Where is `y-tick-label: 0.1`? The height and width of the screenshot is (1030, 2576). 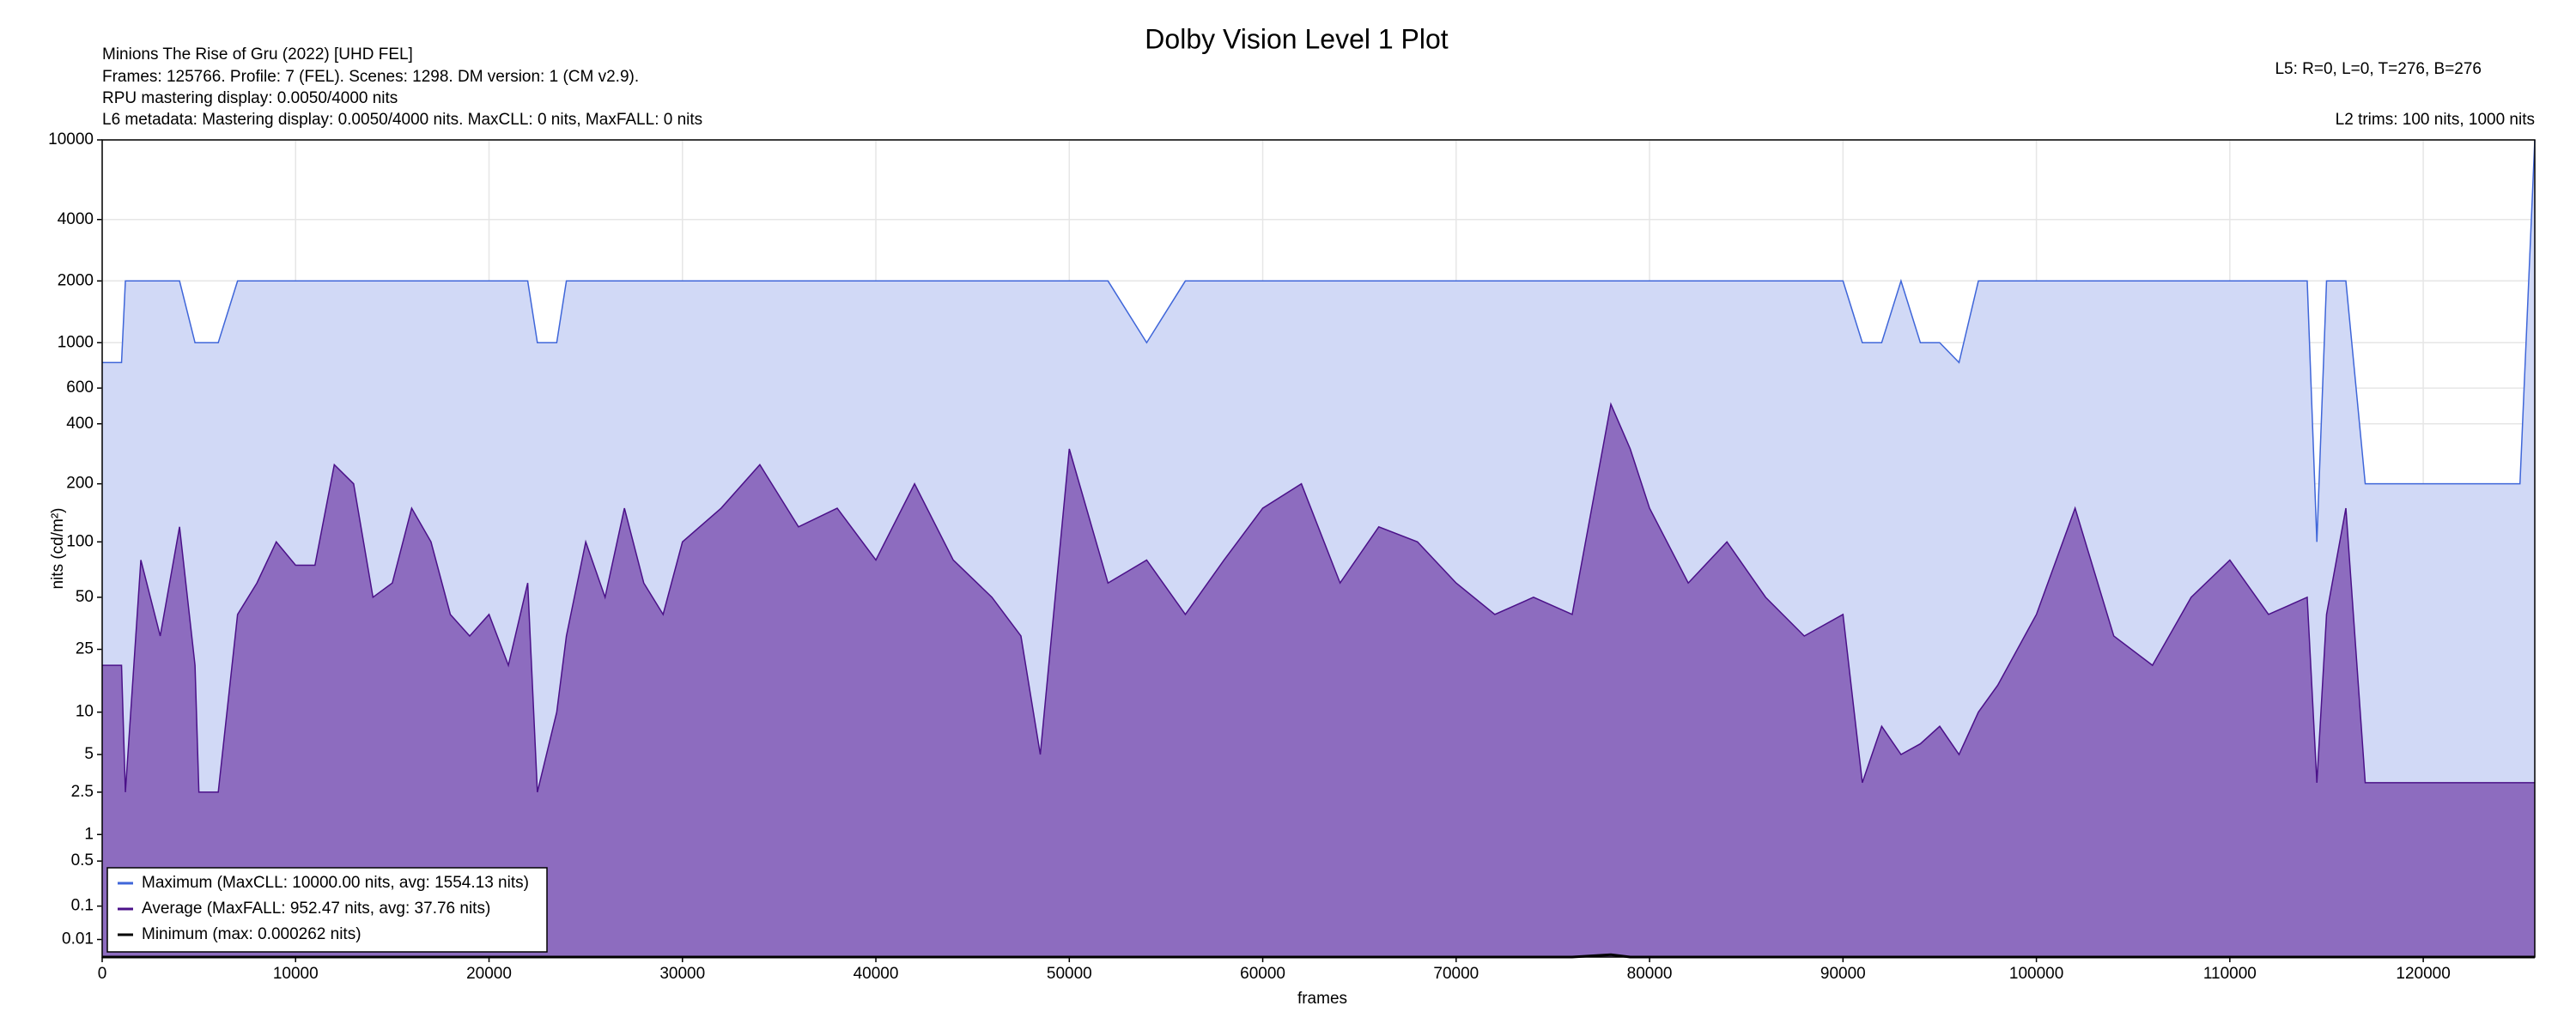
y-tick-label: 0.1 is located at coordinates (82, 906).